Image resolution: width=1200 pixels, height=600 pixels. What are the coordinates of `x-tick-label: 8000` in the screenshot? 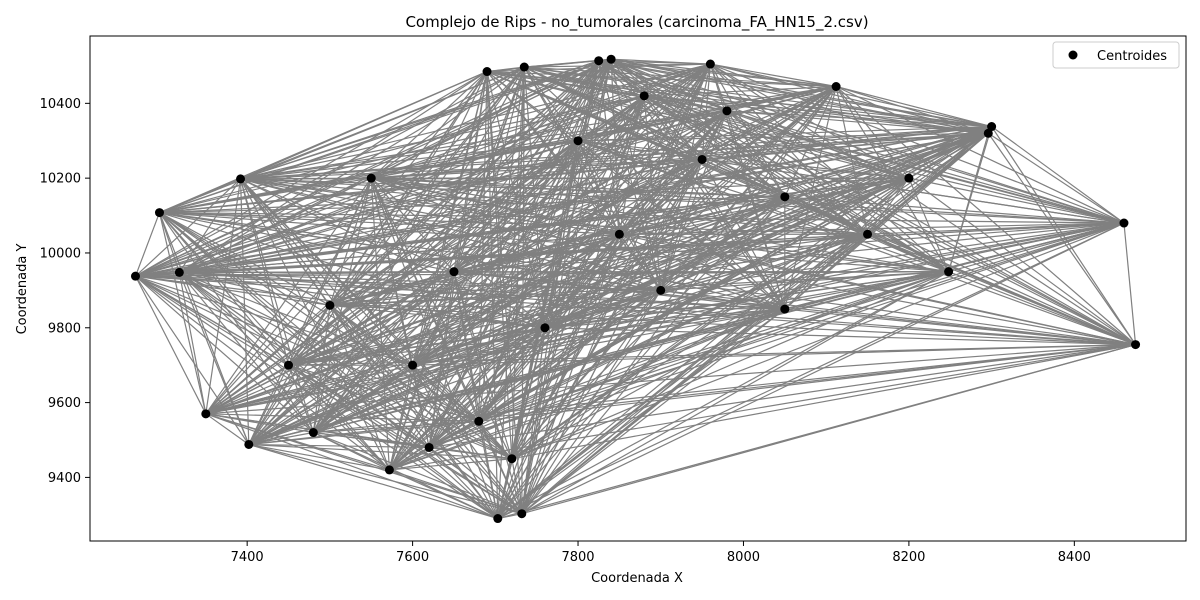 It's located at (743, 557).